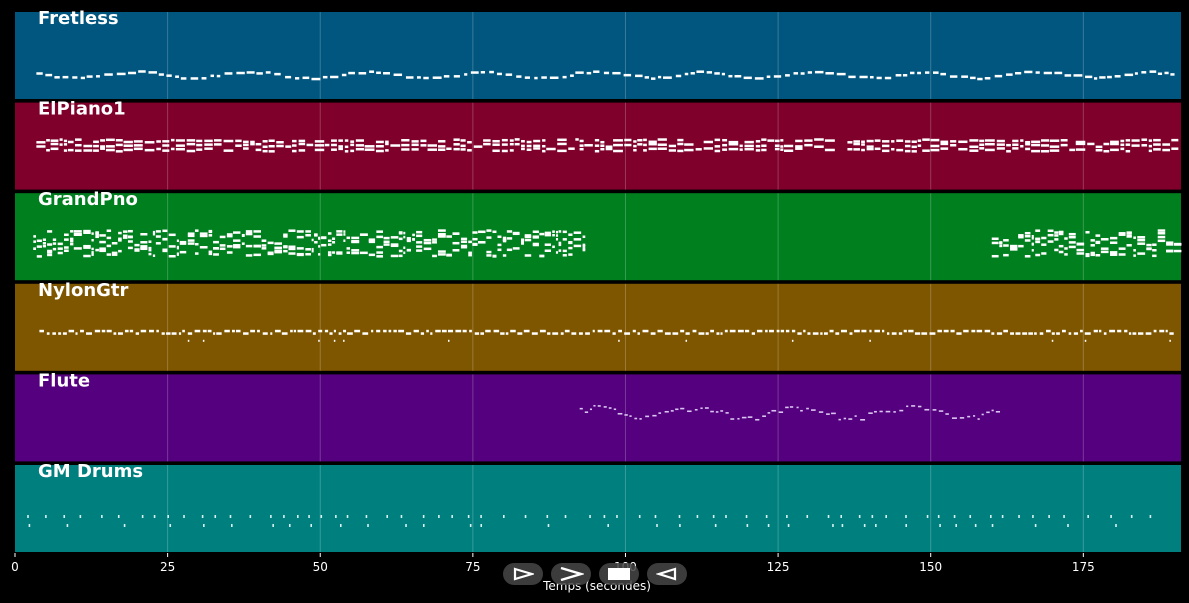 Image resolution: width=1189 pixels, height=603 pixels. I want to click on stop-button, so click(619, 574).